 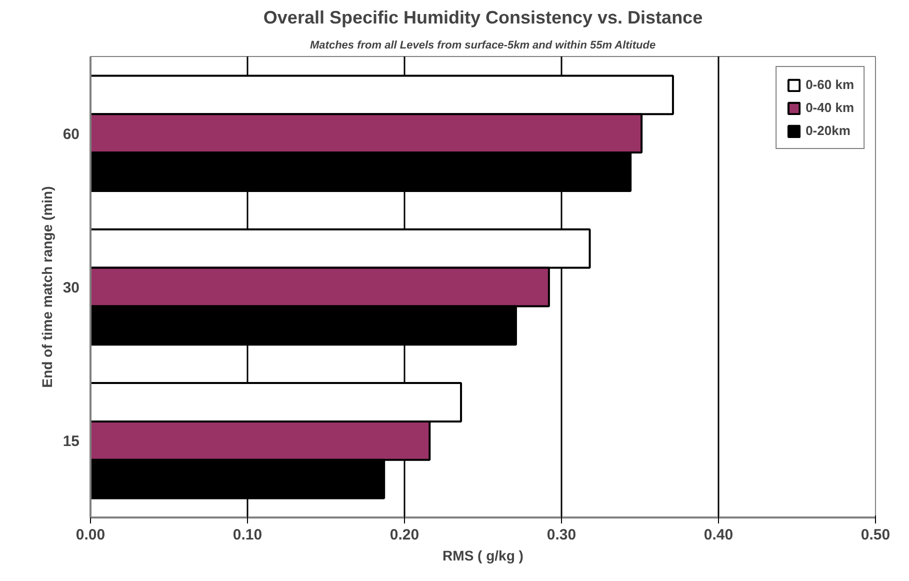 What do you see at coordinates (405, 535) in the screenshot?
I see `x-tick-label: 0.20` at bounding box center [405, 535].